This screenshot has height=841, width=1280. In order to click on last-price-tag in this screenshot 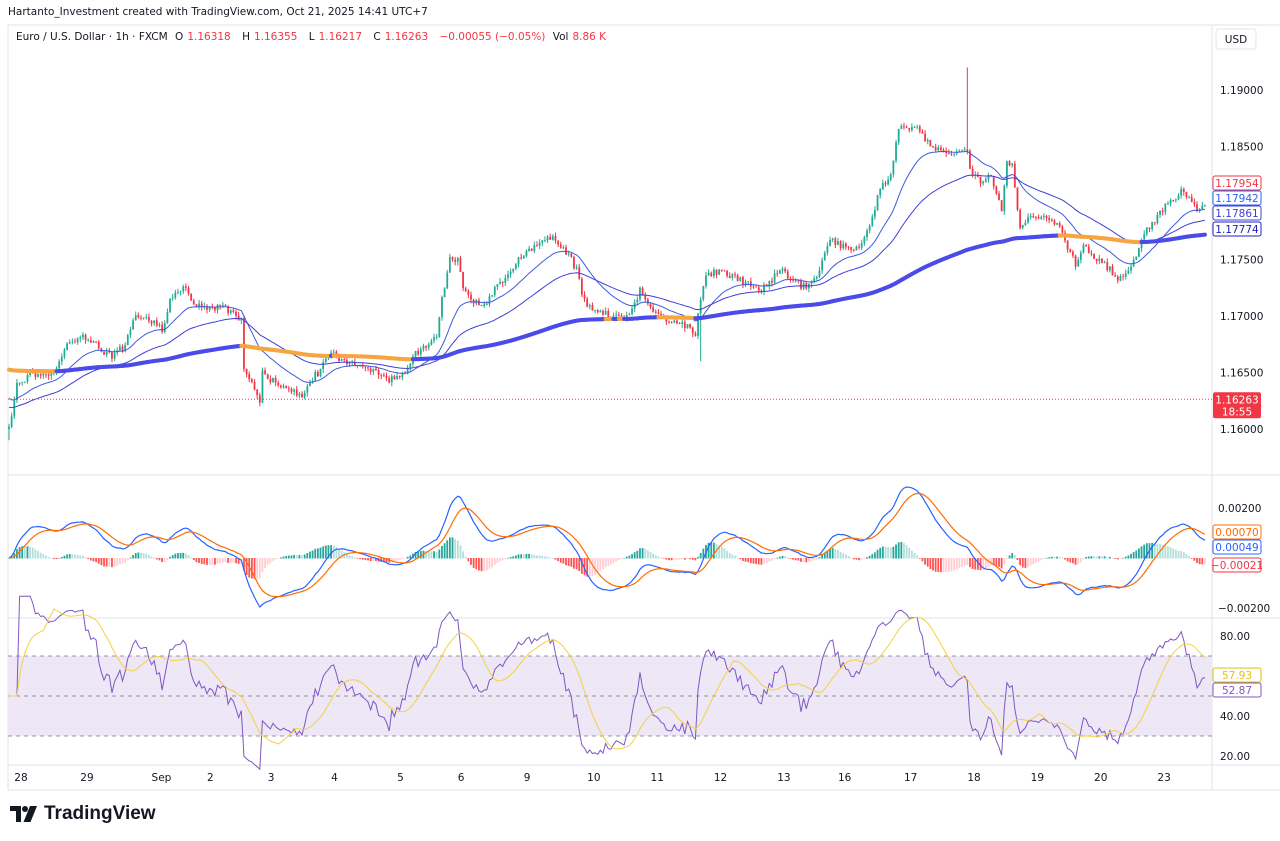, I will do `click(1237, 405)`.